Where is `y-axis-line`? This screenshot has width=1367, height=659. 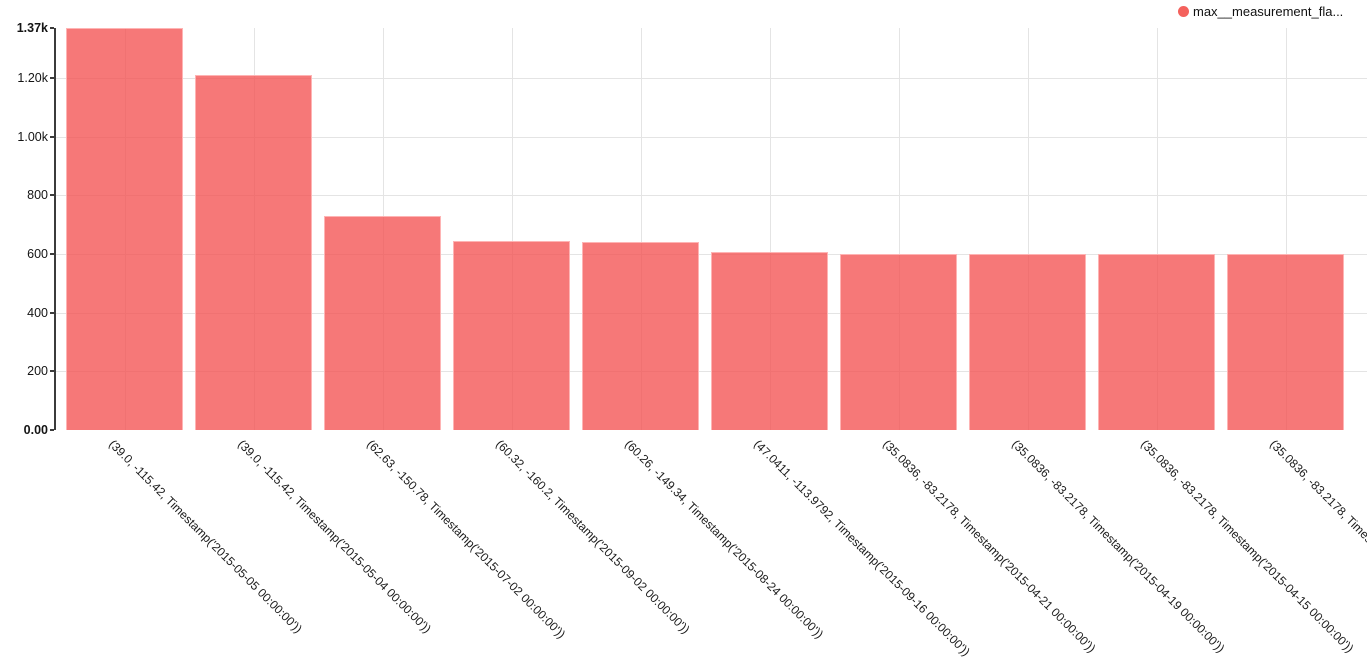 y-axis-line is located at coordinates (55, 229).